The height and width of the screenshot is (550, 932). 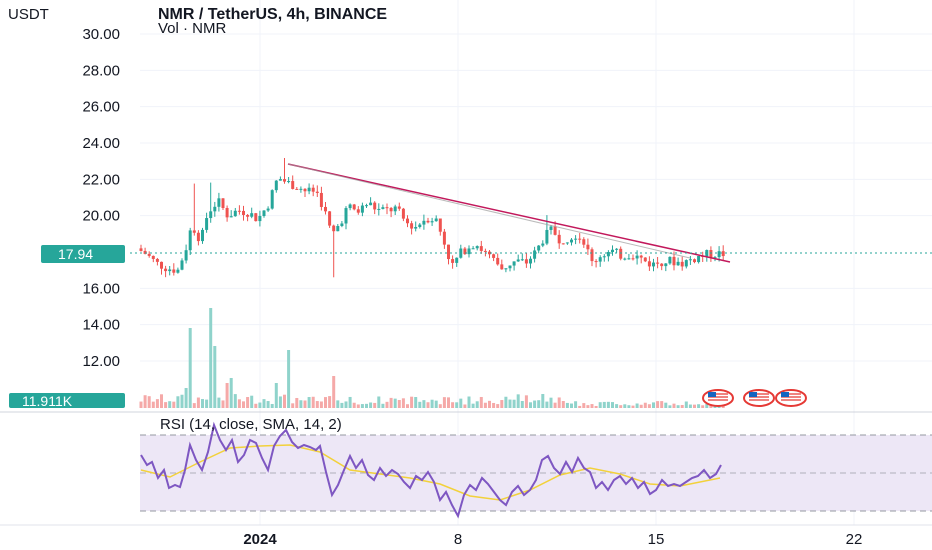 I want to click on candlestick-series, so click(x=432, y=218).